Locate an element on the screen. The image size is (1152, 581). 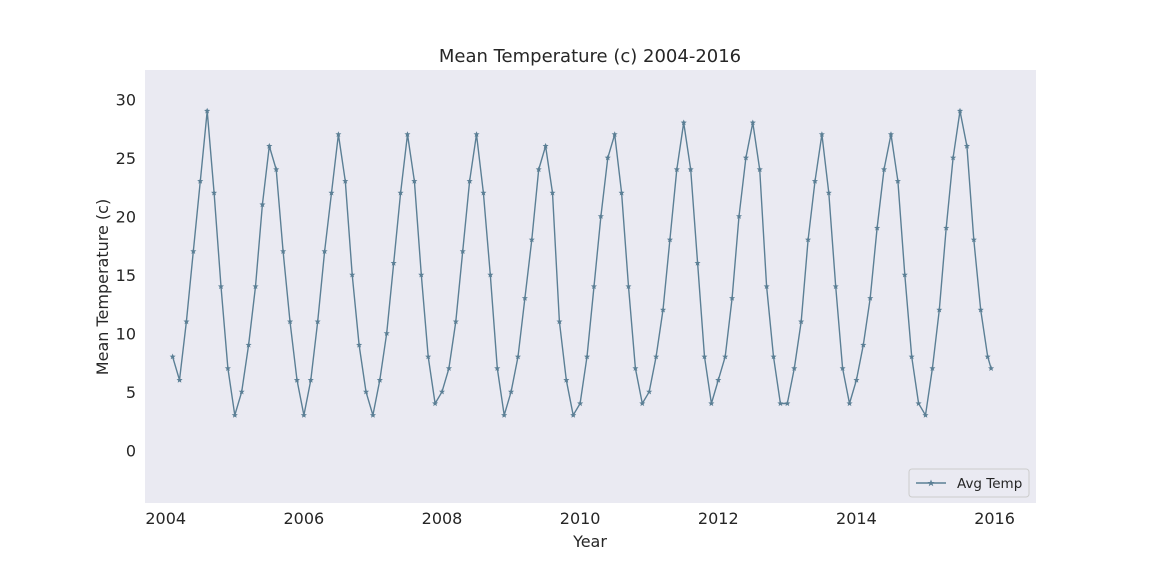
y-tick-label: 30 is located at coordinates (126, 99).